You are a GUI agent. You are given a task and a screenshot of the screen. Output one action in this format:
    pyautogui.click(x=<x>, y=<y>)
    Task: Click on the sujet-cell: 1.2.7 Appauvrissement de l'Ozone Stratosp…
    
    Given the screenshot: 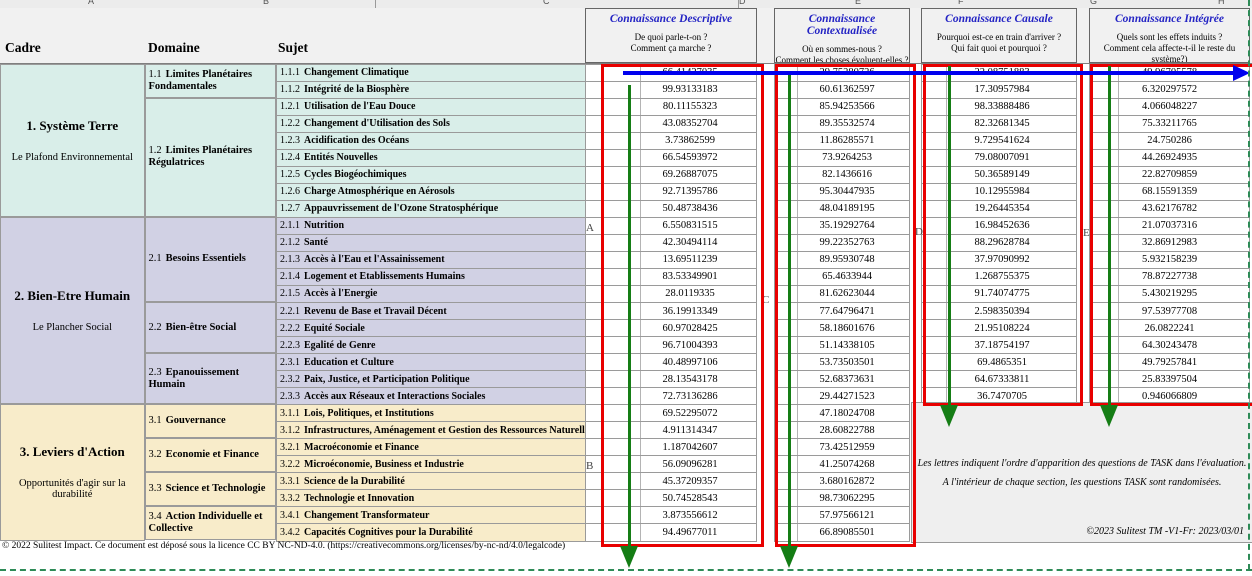 What is the action you would take?
    pyautogui.click(x=431, y=208)
    